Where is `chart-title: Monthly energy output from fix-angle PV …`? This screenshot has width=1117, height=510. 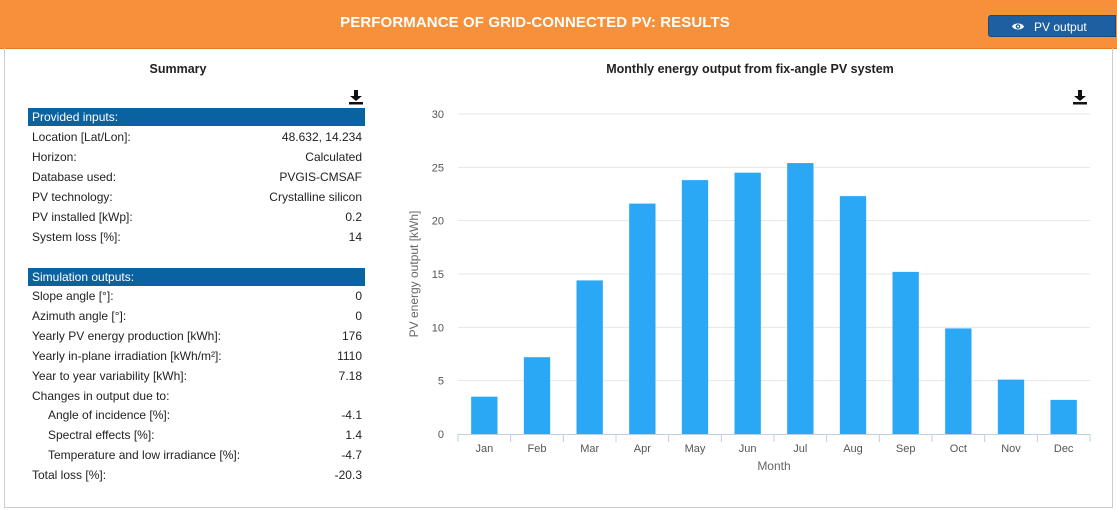
chart-title: Monthly energy output from fix-angle PV … is located at coordinates (750, 69).